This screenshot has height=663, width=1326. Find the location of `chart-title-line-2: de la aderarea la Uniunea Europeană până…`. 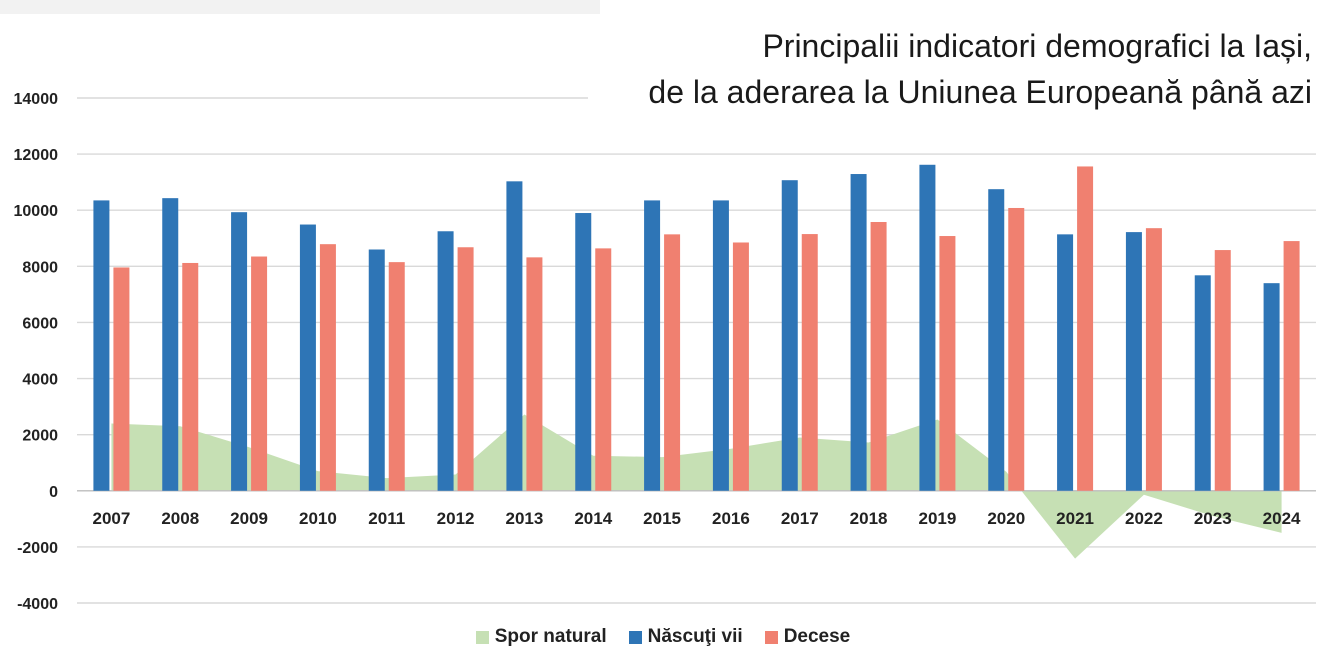

chart-title-line-2: de la aderarea la Uniunea Europeană până… is located at coordinates (980, 92).